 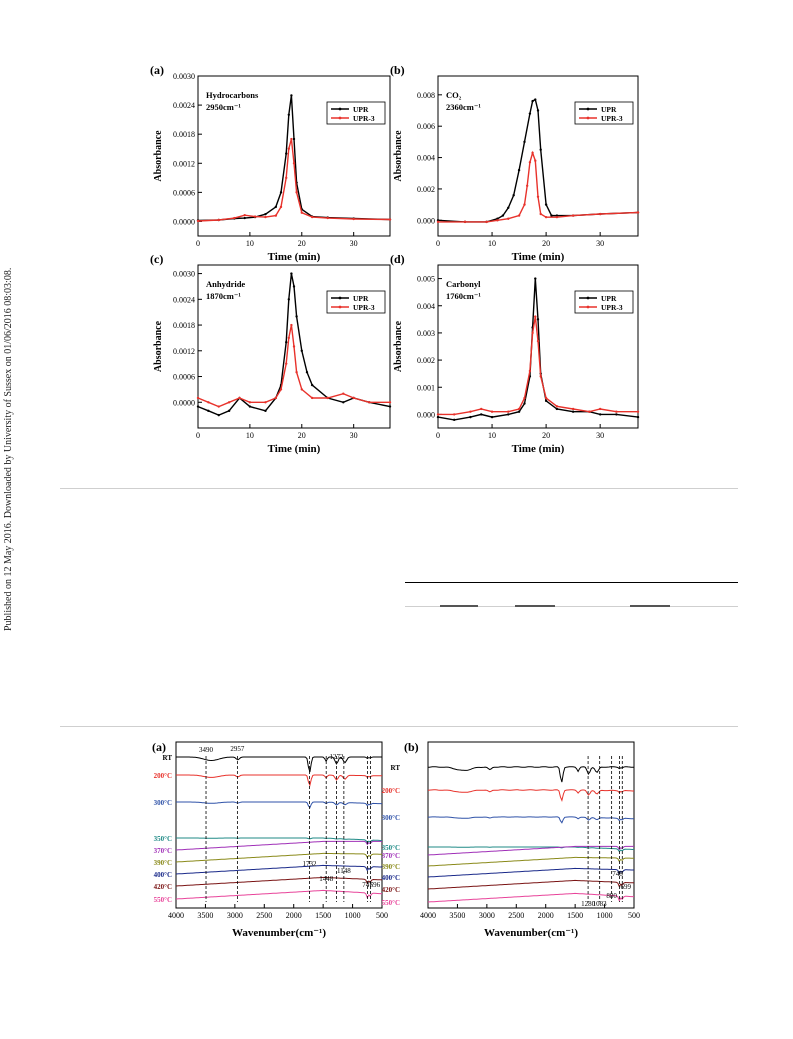 I want to click on x-tick-label: 1500, so click(x=575, y=915).